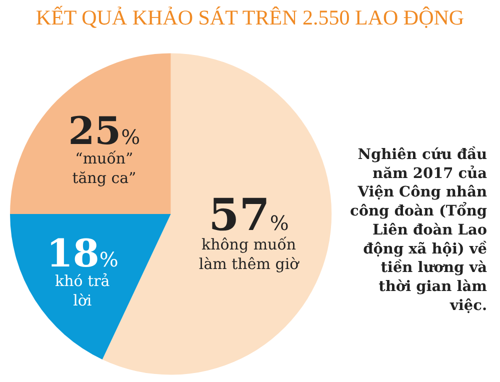  I want to click on text: Nghiên cứu đầu năm 2017 của Viện Công nhân công đoàn (Tổng Liên đoàn Lao động xã hội) về tiền lương và thời gian làm việc., so click(419, 230).